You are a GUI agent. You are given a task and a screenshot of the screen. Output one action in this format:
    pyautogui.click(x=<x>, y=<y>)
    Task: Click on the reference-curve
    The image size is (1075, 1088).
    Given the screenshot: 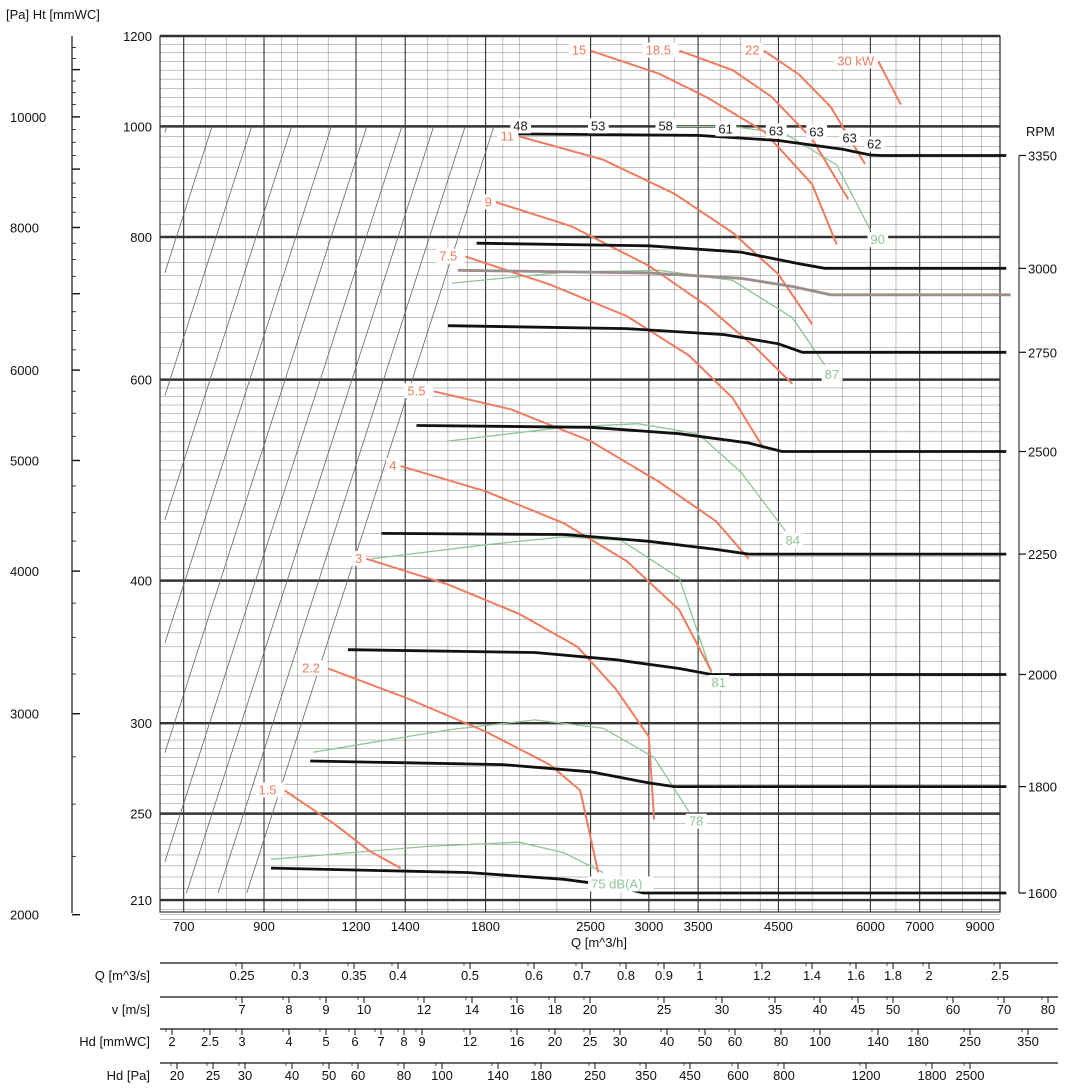 What is the action you would take?
    pyautogui.click(x=734, y=282)
    